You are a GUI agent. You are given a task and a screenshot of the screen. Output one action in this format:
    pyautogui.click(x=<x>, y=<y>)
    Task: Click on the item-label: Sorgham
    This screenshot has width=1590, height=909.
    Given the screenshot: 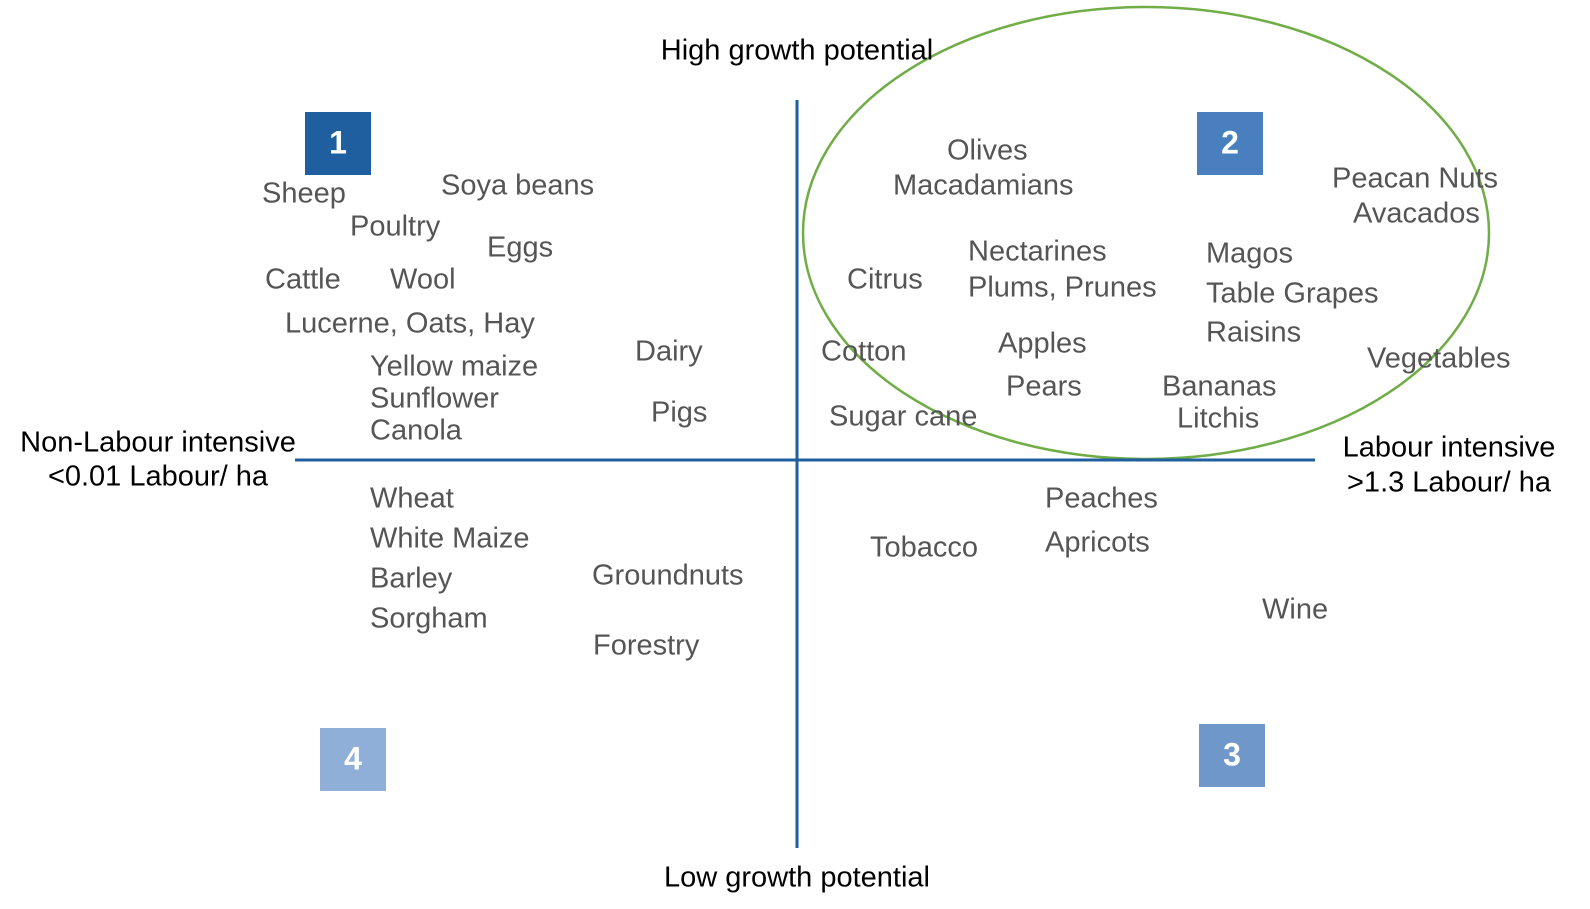 What is the action you would take?
    pyautogui.click(x=429, y=619)
    